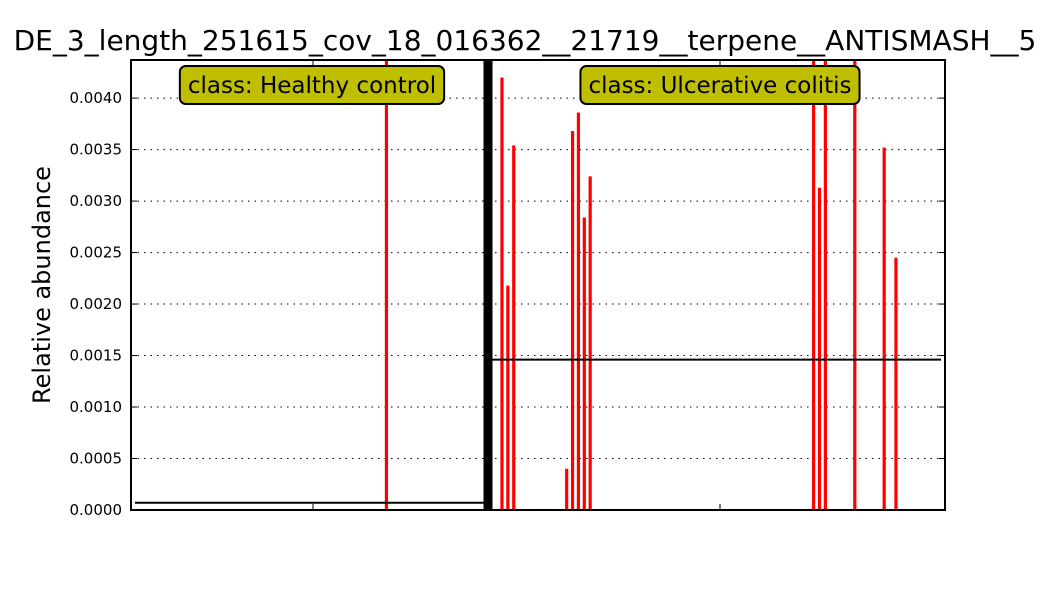 This screenshot has height=600, width=1050. What do you see at coordinates (96, 304) in the screenshot?
I see `y-tick-label: 0.0020` at bounding box center [96, 304].